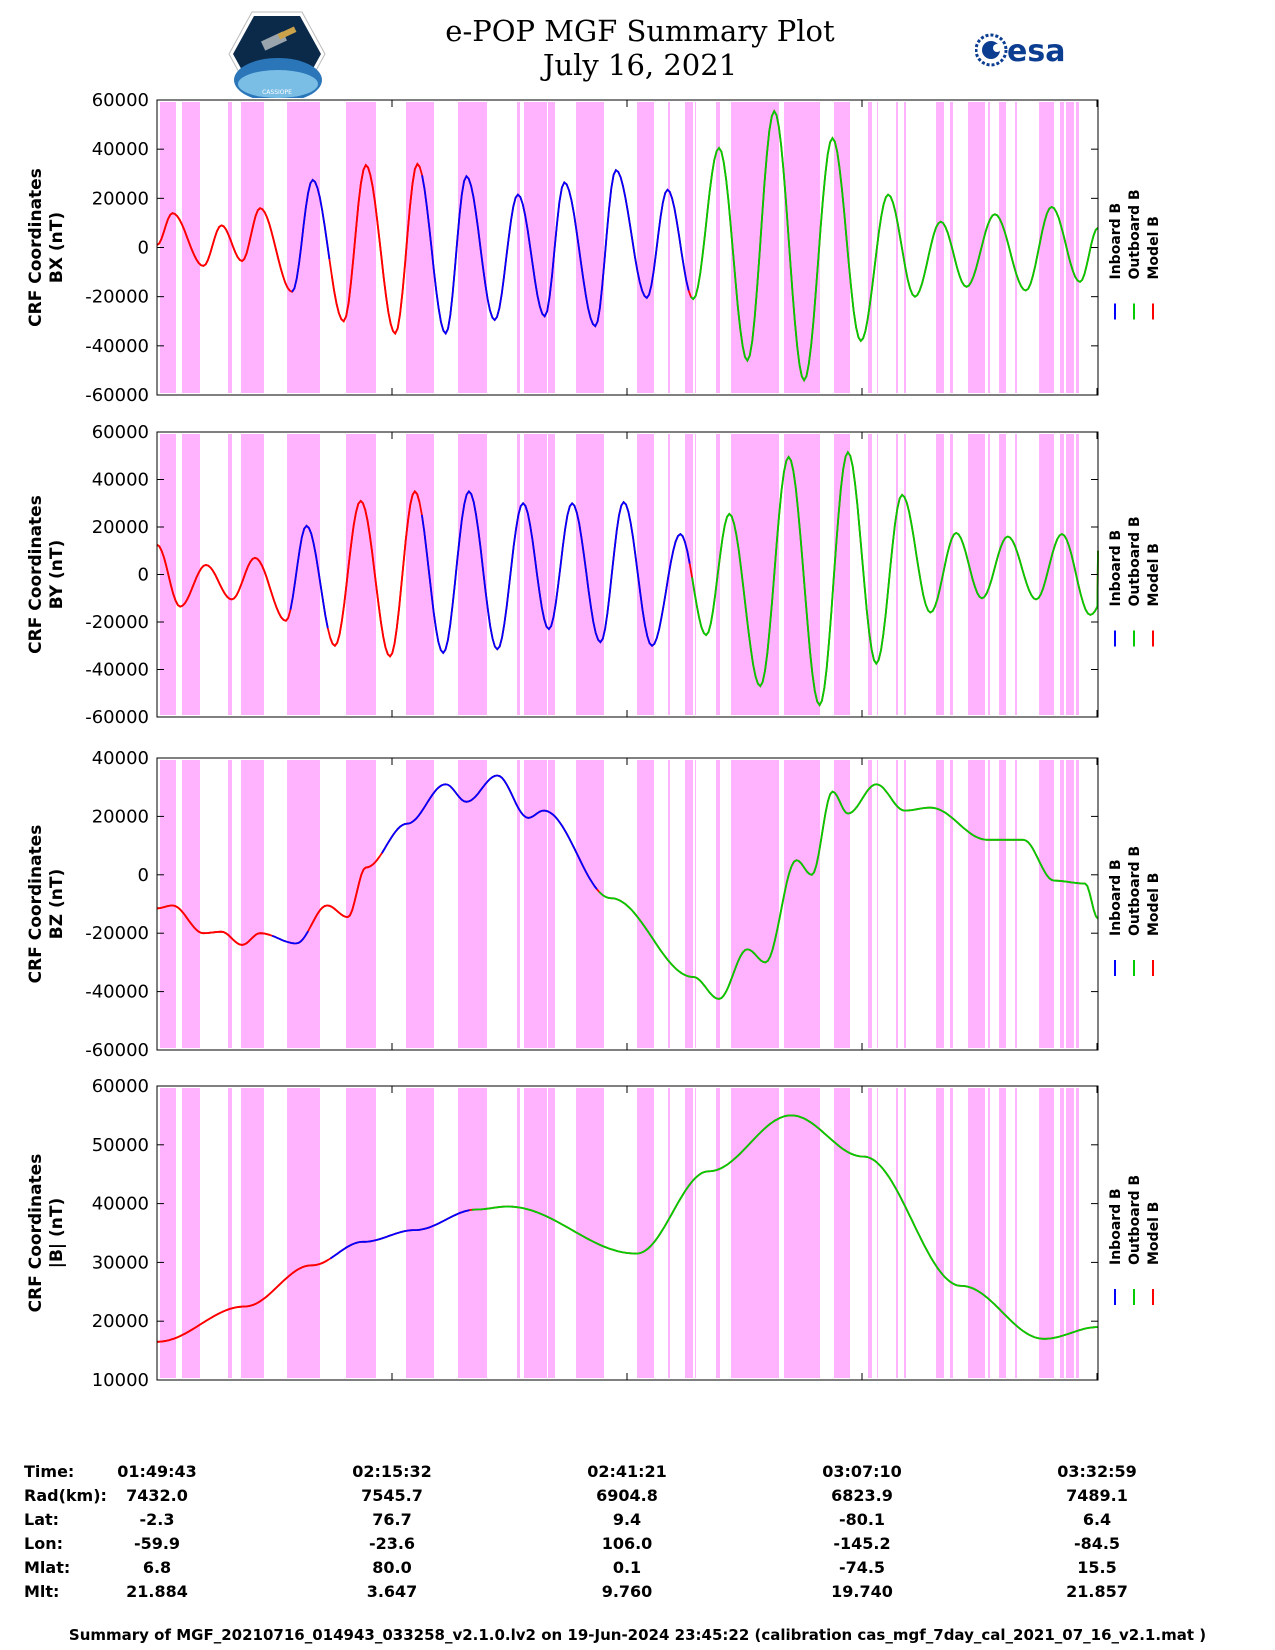 This screenshot has height=1650, width=1275. What do you see at coordinates (895, 578) in the screenshot?
I see `outboard-series-line` at bounding box center [895, 578].